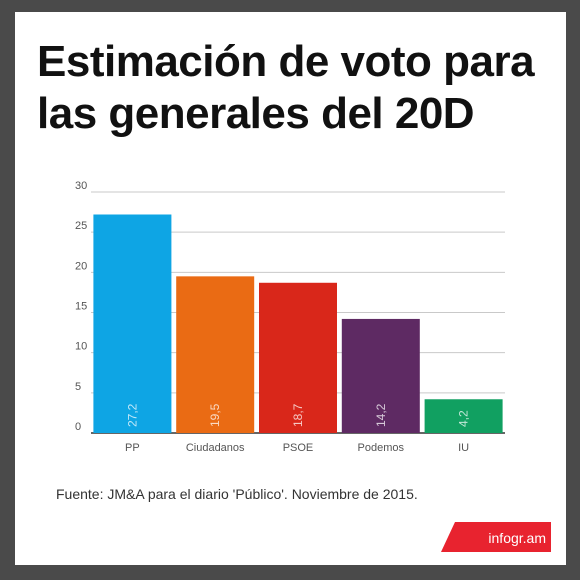 The width and height of the screenshot is (580, 580). I want to click on infogram-logo, so click(496, 537).